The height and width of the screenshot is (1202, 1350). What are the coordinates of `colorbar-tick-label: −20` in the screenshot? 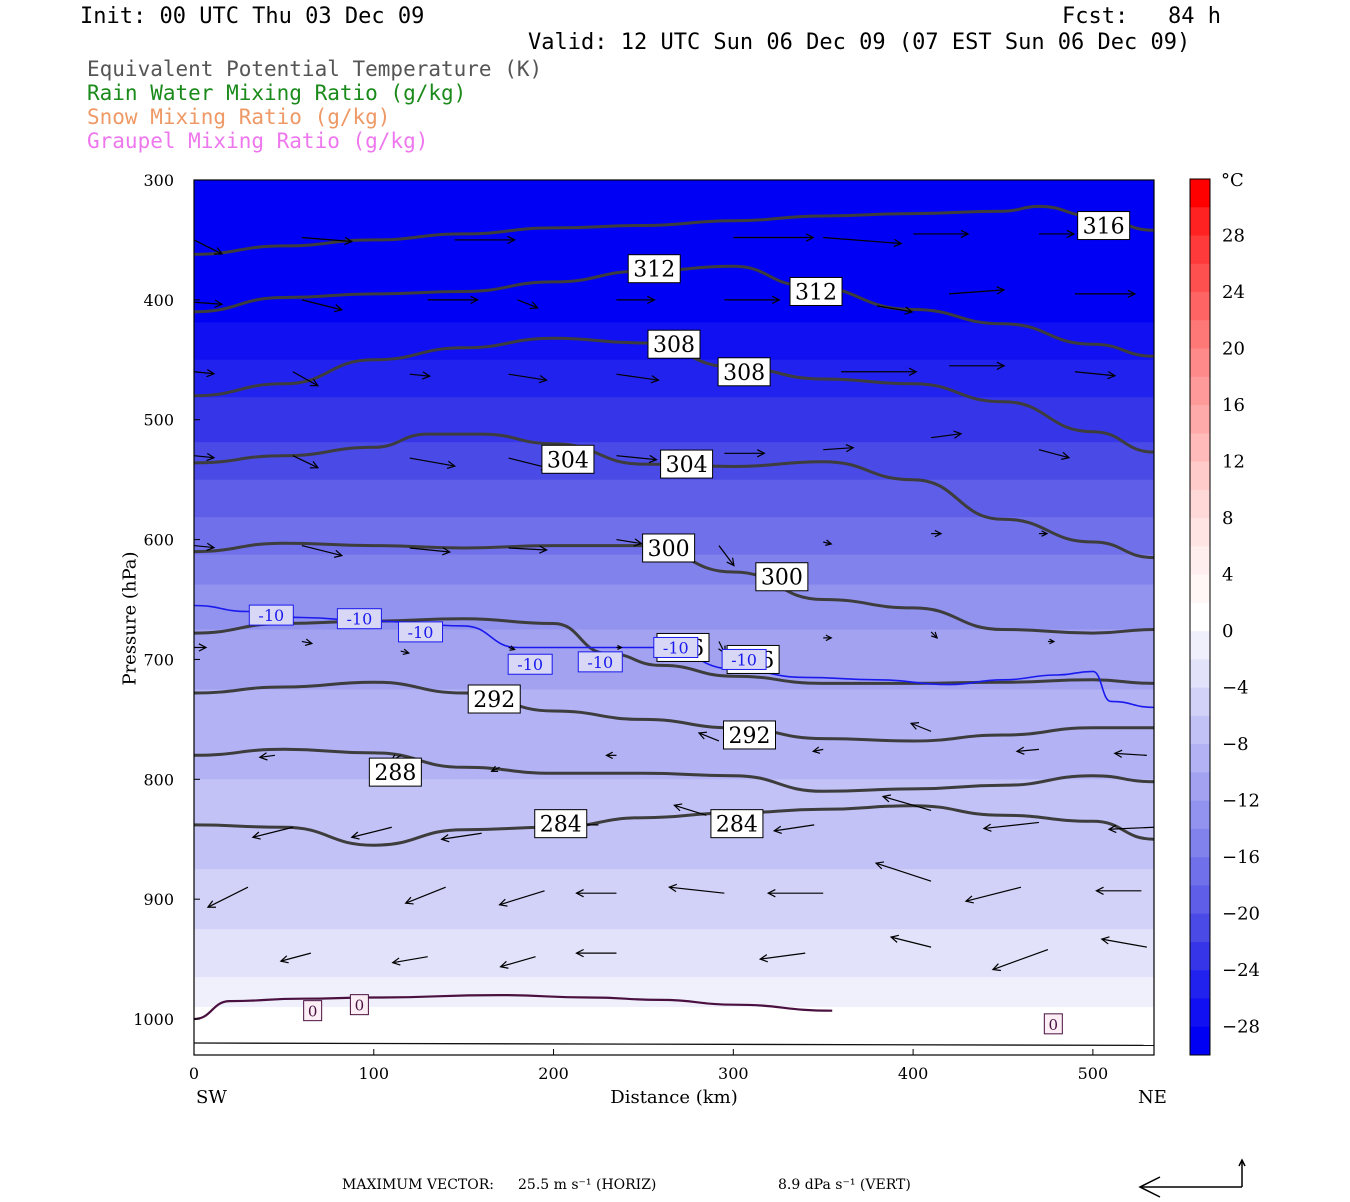 It's located at (1241, 914).